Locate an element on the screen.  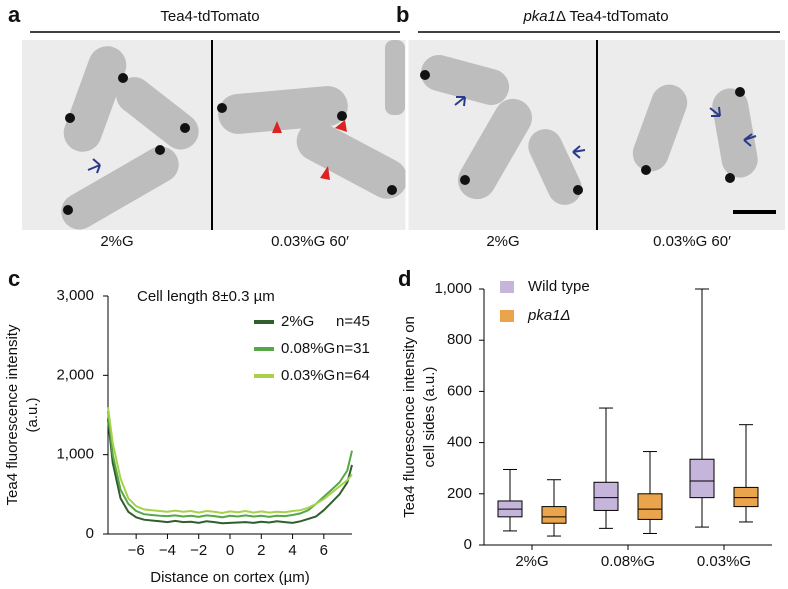
x-tick-label: −4 is located at coordinates (167, 550).